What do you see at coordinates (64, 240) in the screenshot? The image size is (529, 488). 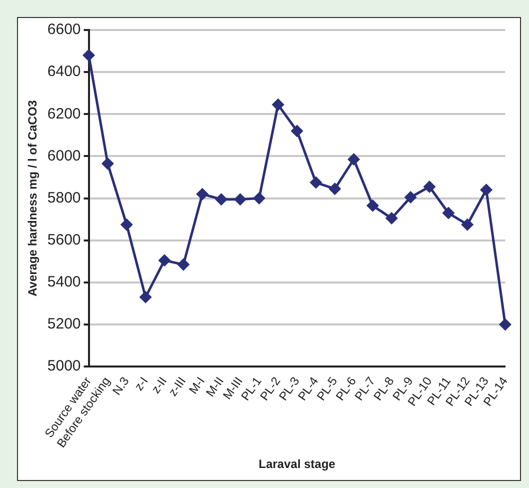 I see `y-tick-label: 5600` at bounding box center [64, 240].